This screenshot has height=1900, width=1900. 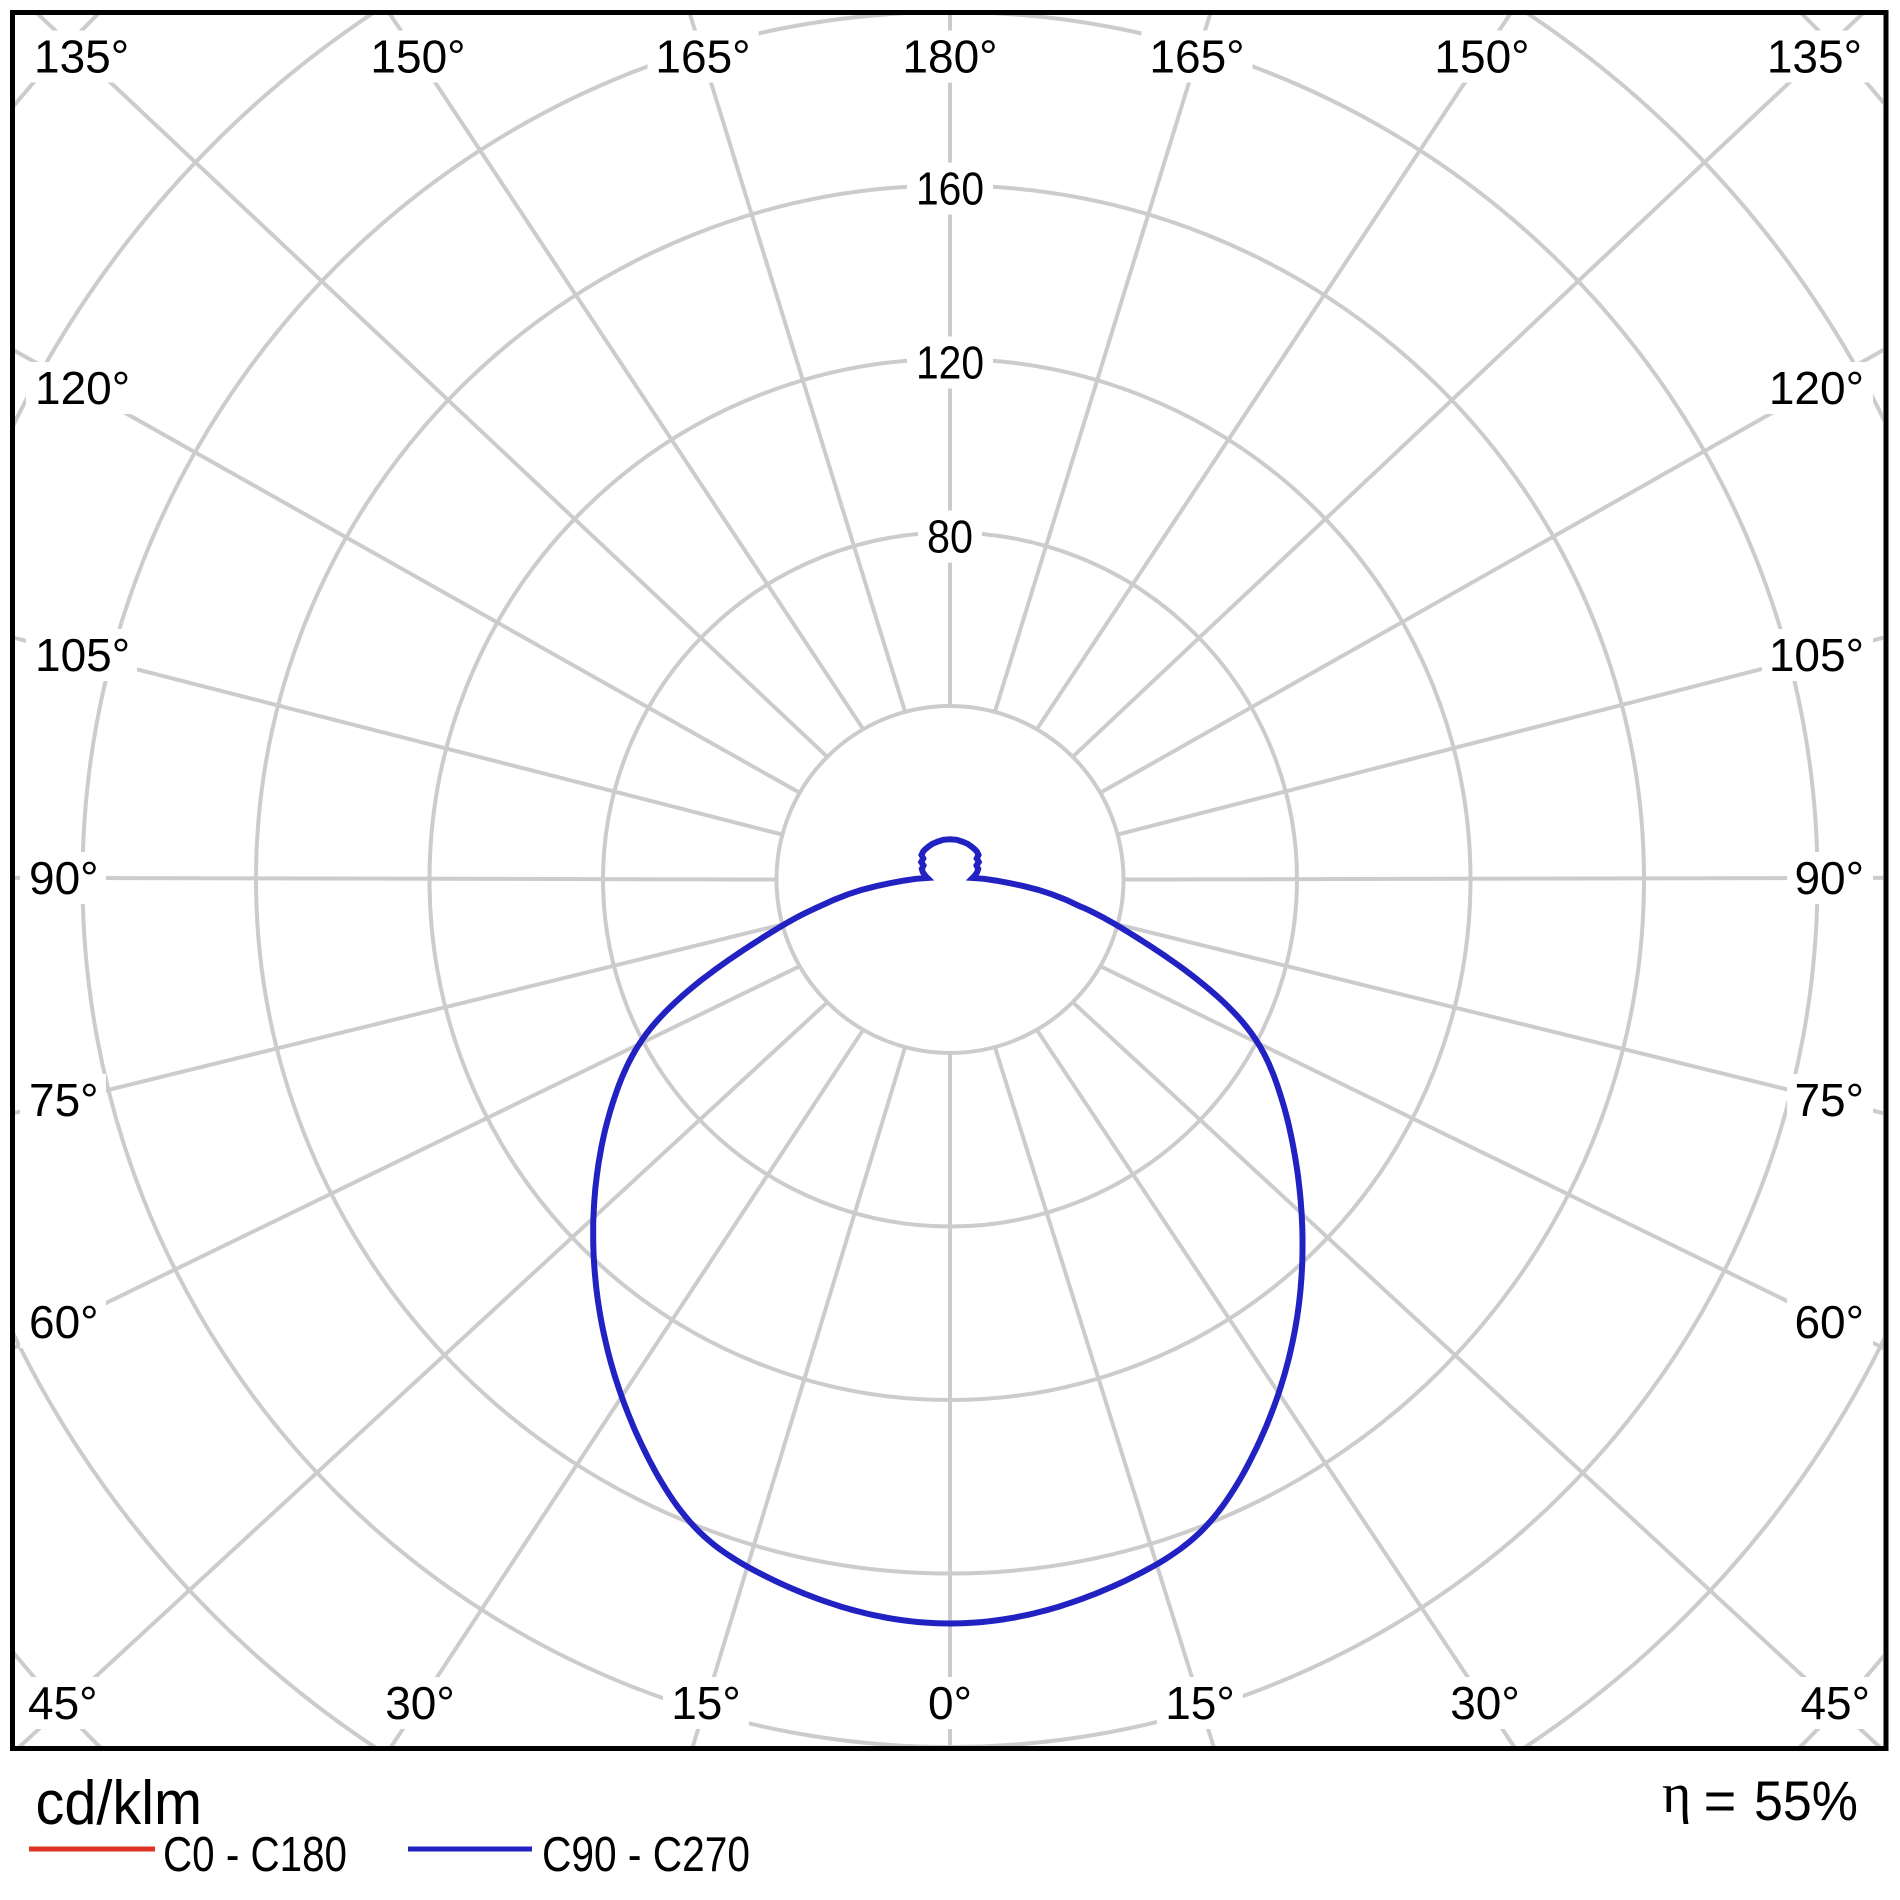 What do you see at coordinates (950, 189) in the screenshot?
I see `svg-text: 160` at bounding box center [950, 189].